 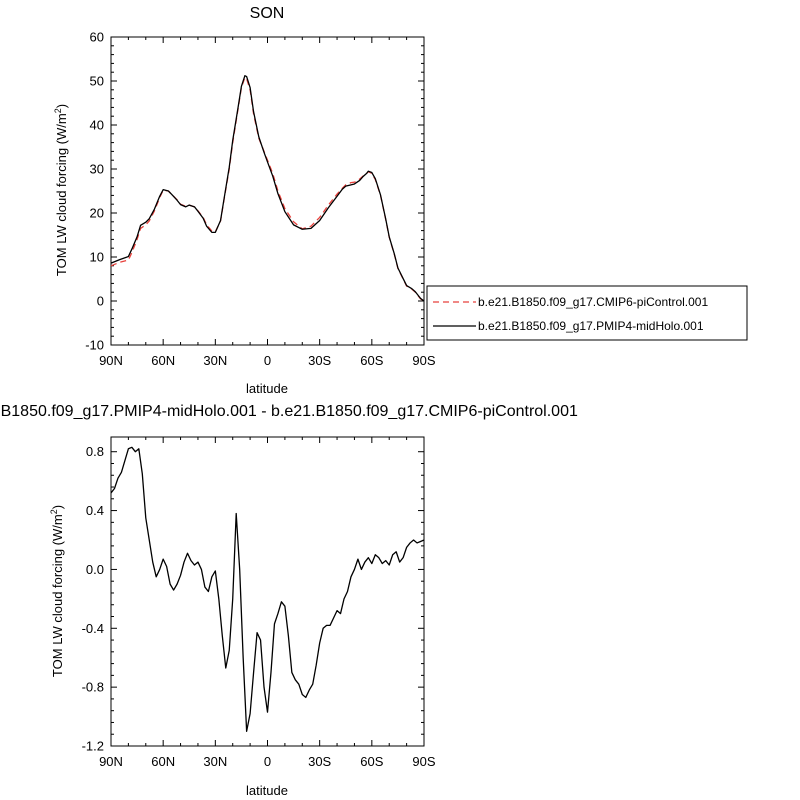 I want to click on bottom-ytick-label: 0.0, so click(x=95, y=569).